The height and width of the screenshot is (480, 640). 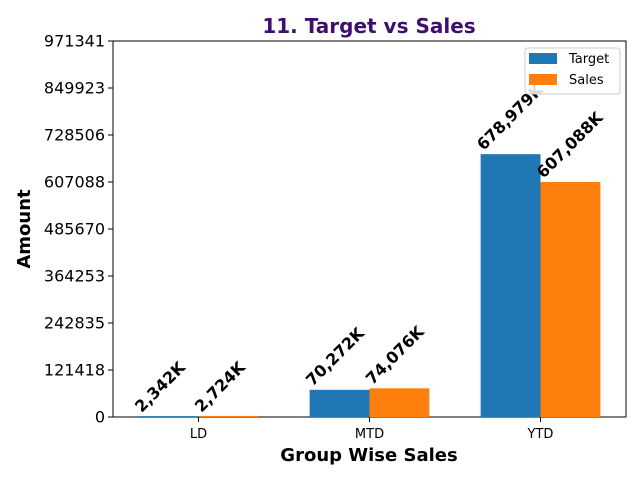 I want to click on bar-sales-ld, so click(x=228, y=416).